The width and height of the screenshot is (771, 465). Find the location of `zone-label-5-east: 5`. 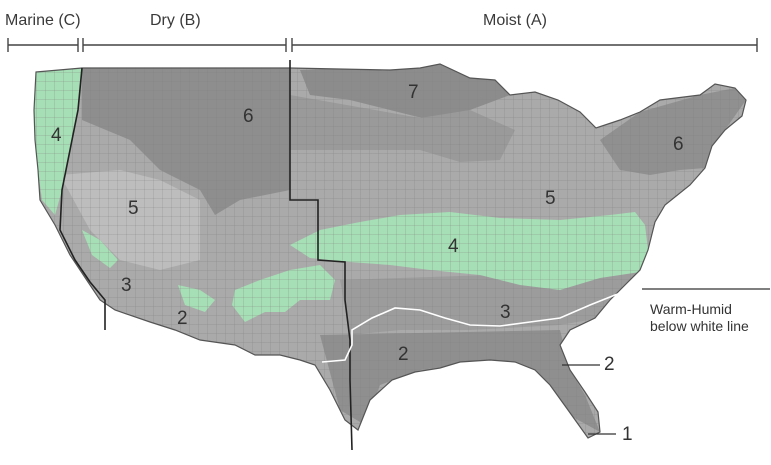

zone-label-5-east: 5 is located at coordinates (550, 198).